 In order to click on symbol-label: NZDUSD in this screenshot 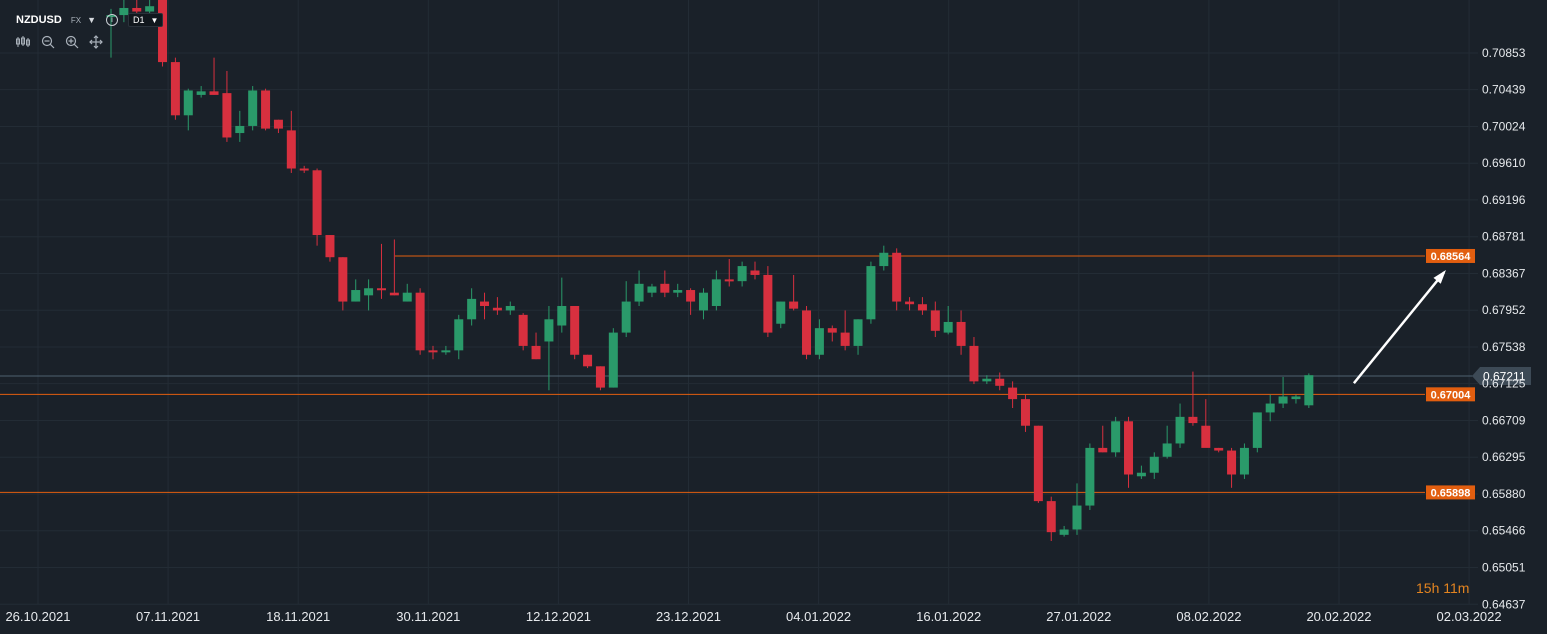, I will do `click(39, 20)`.